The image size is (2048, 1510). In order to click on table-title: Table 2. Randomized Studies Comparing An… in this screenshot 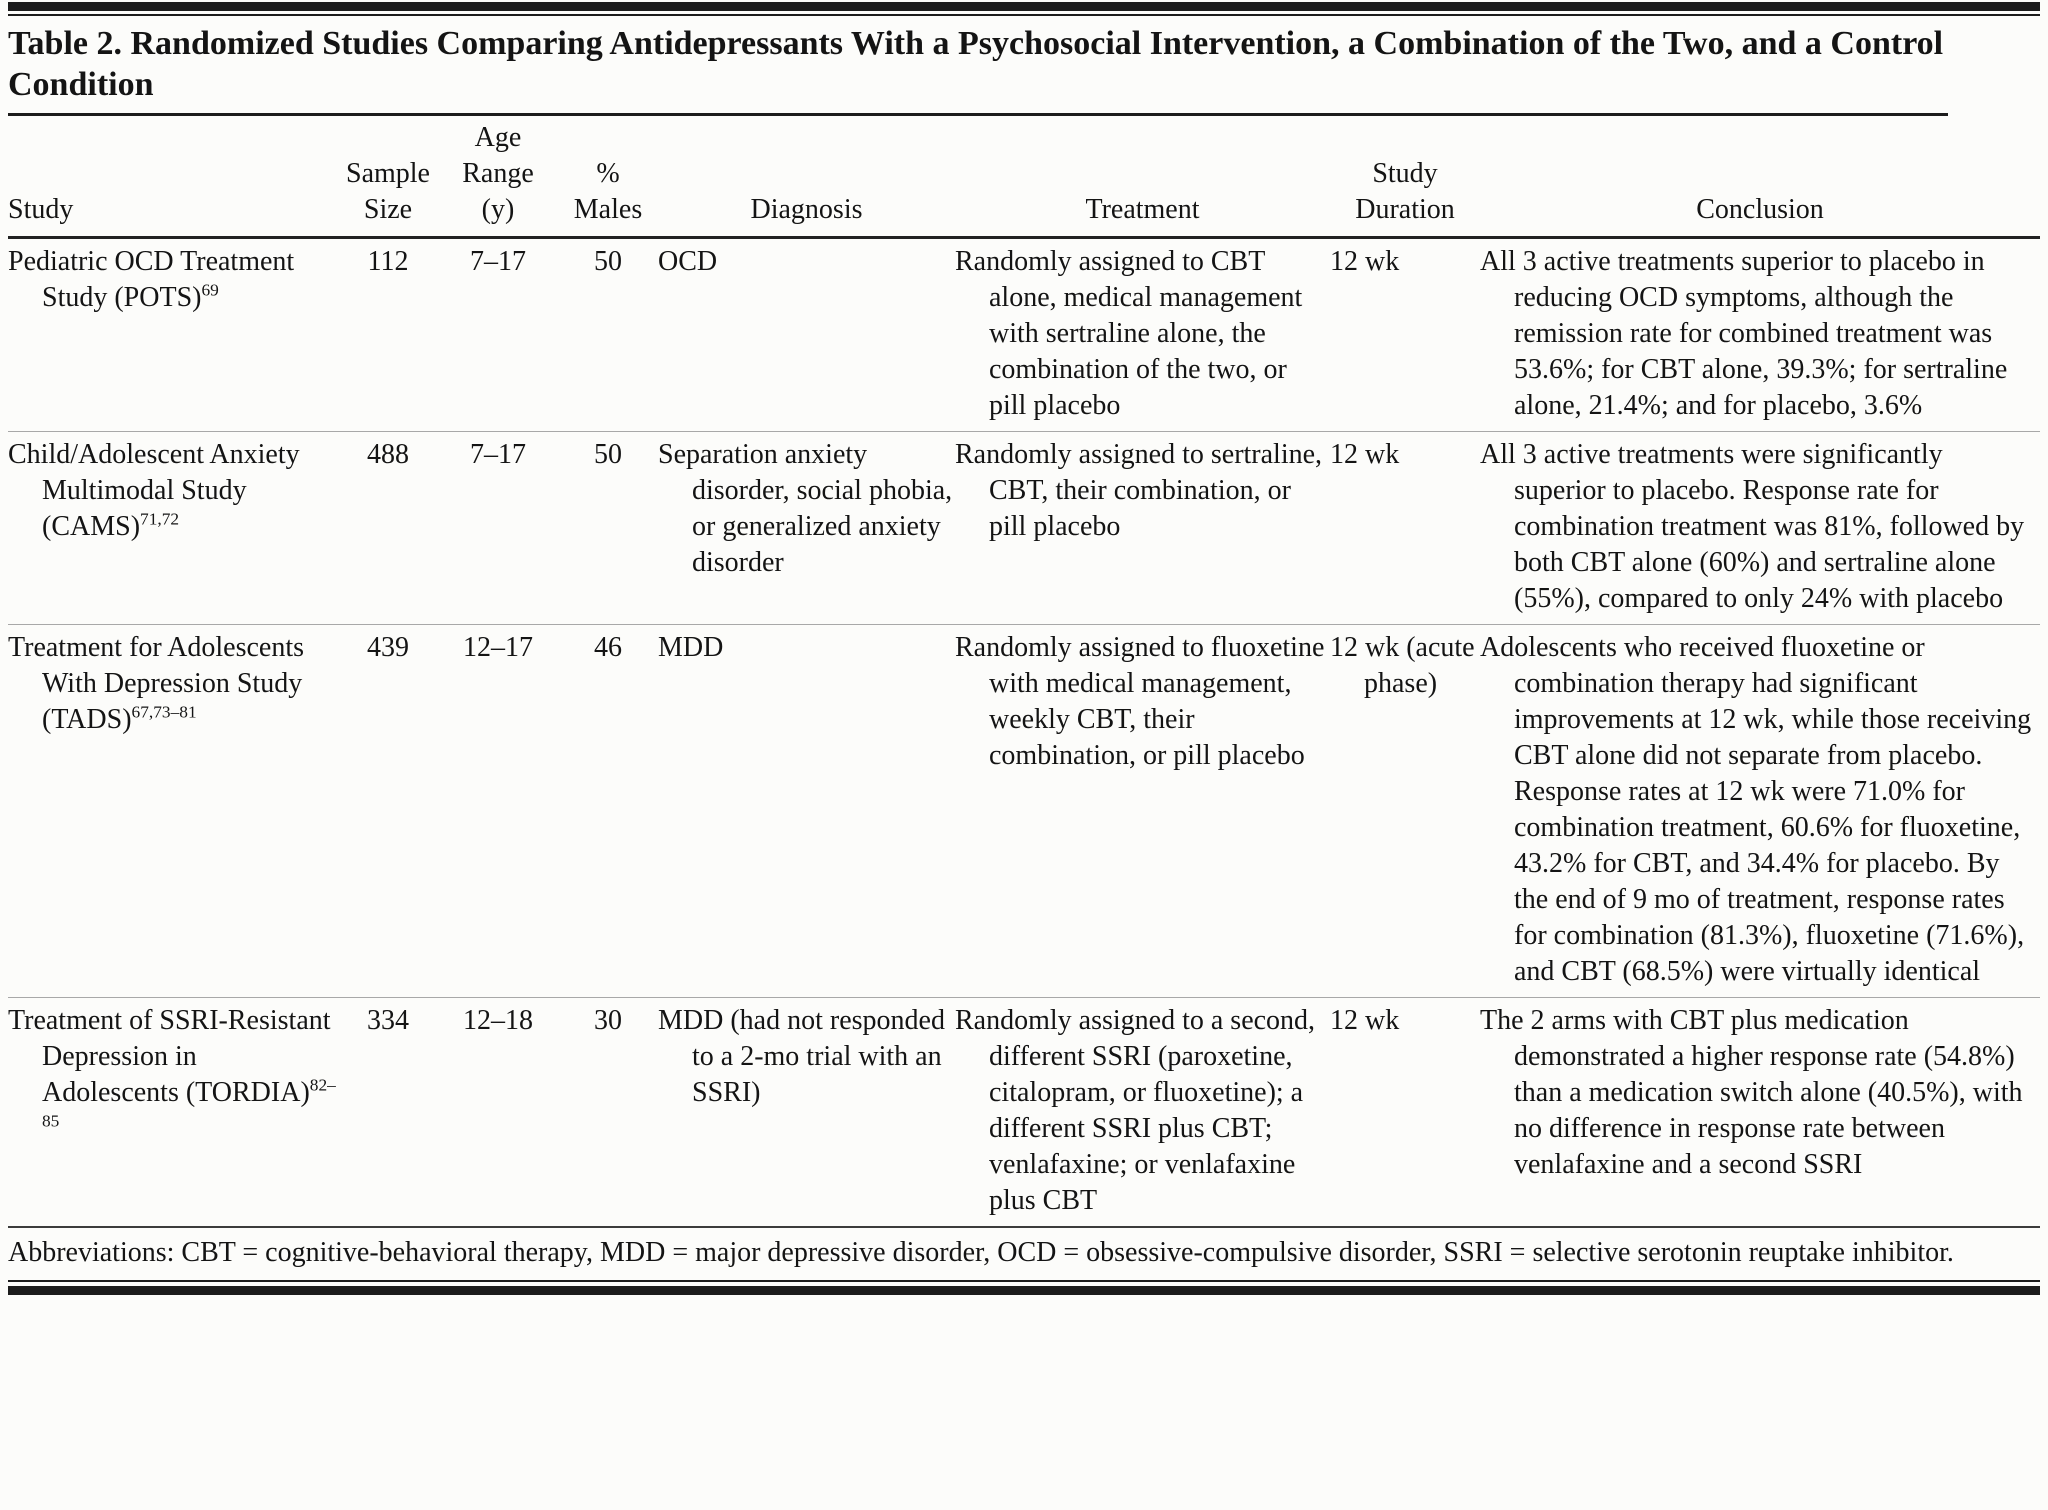, I will do `click(978, 66)`.